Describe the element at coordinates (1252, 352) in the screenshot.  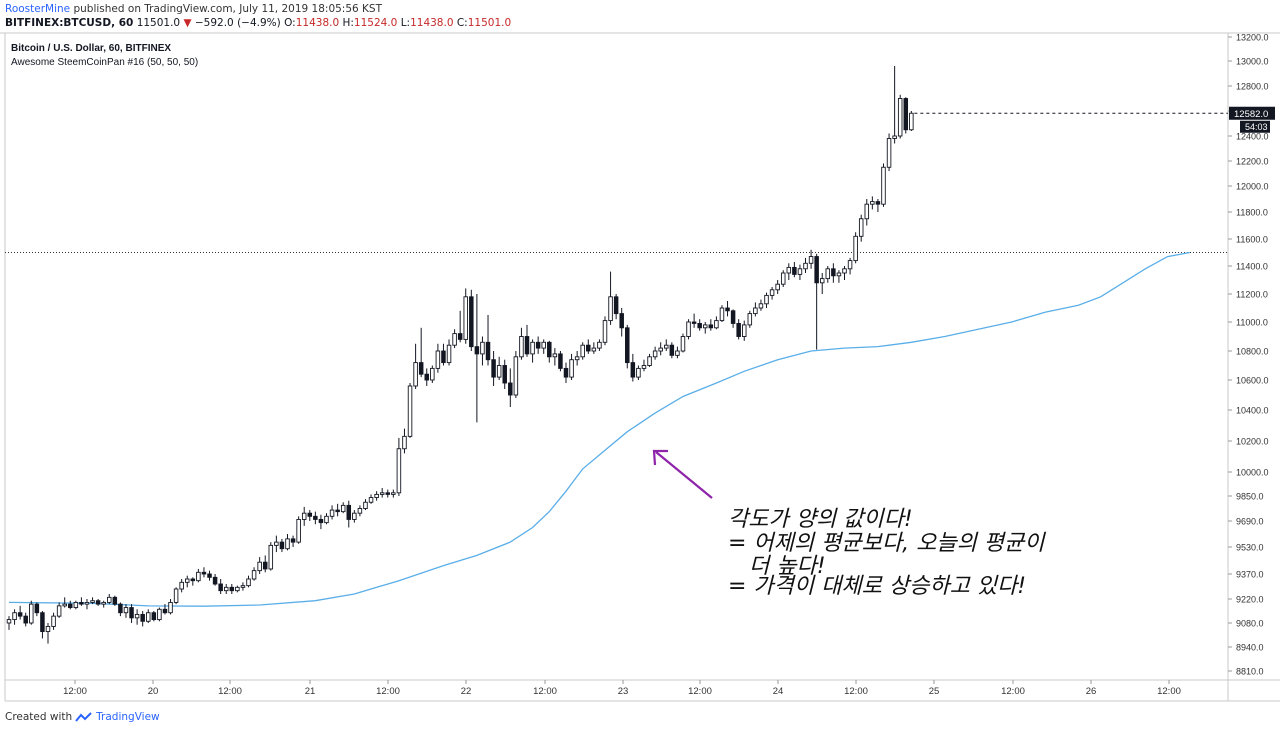
I see `y-tick-label: 10800.0` at that location.